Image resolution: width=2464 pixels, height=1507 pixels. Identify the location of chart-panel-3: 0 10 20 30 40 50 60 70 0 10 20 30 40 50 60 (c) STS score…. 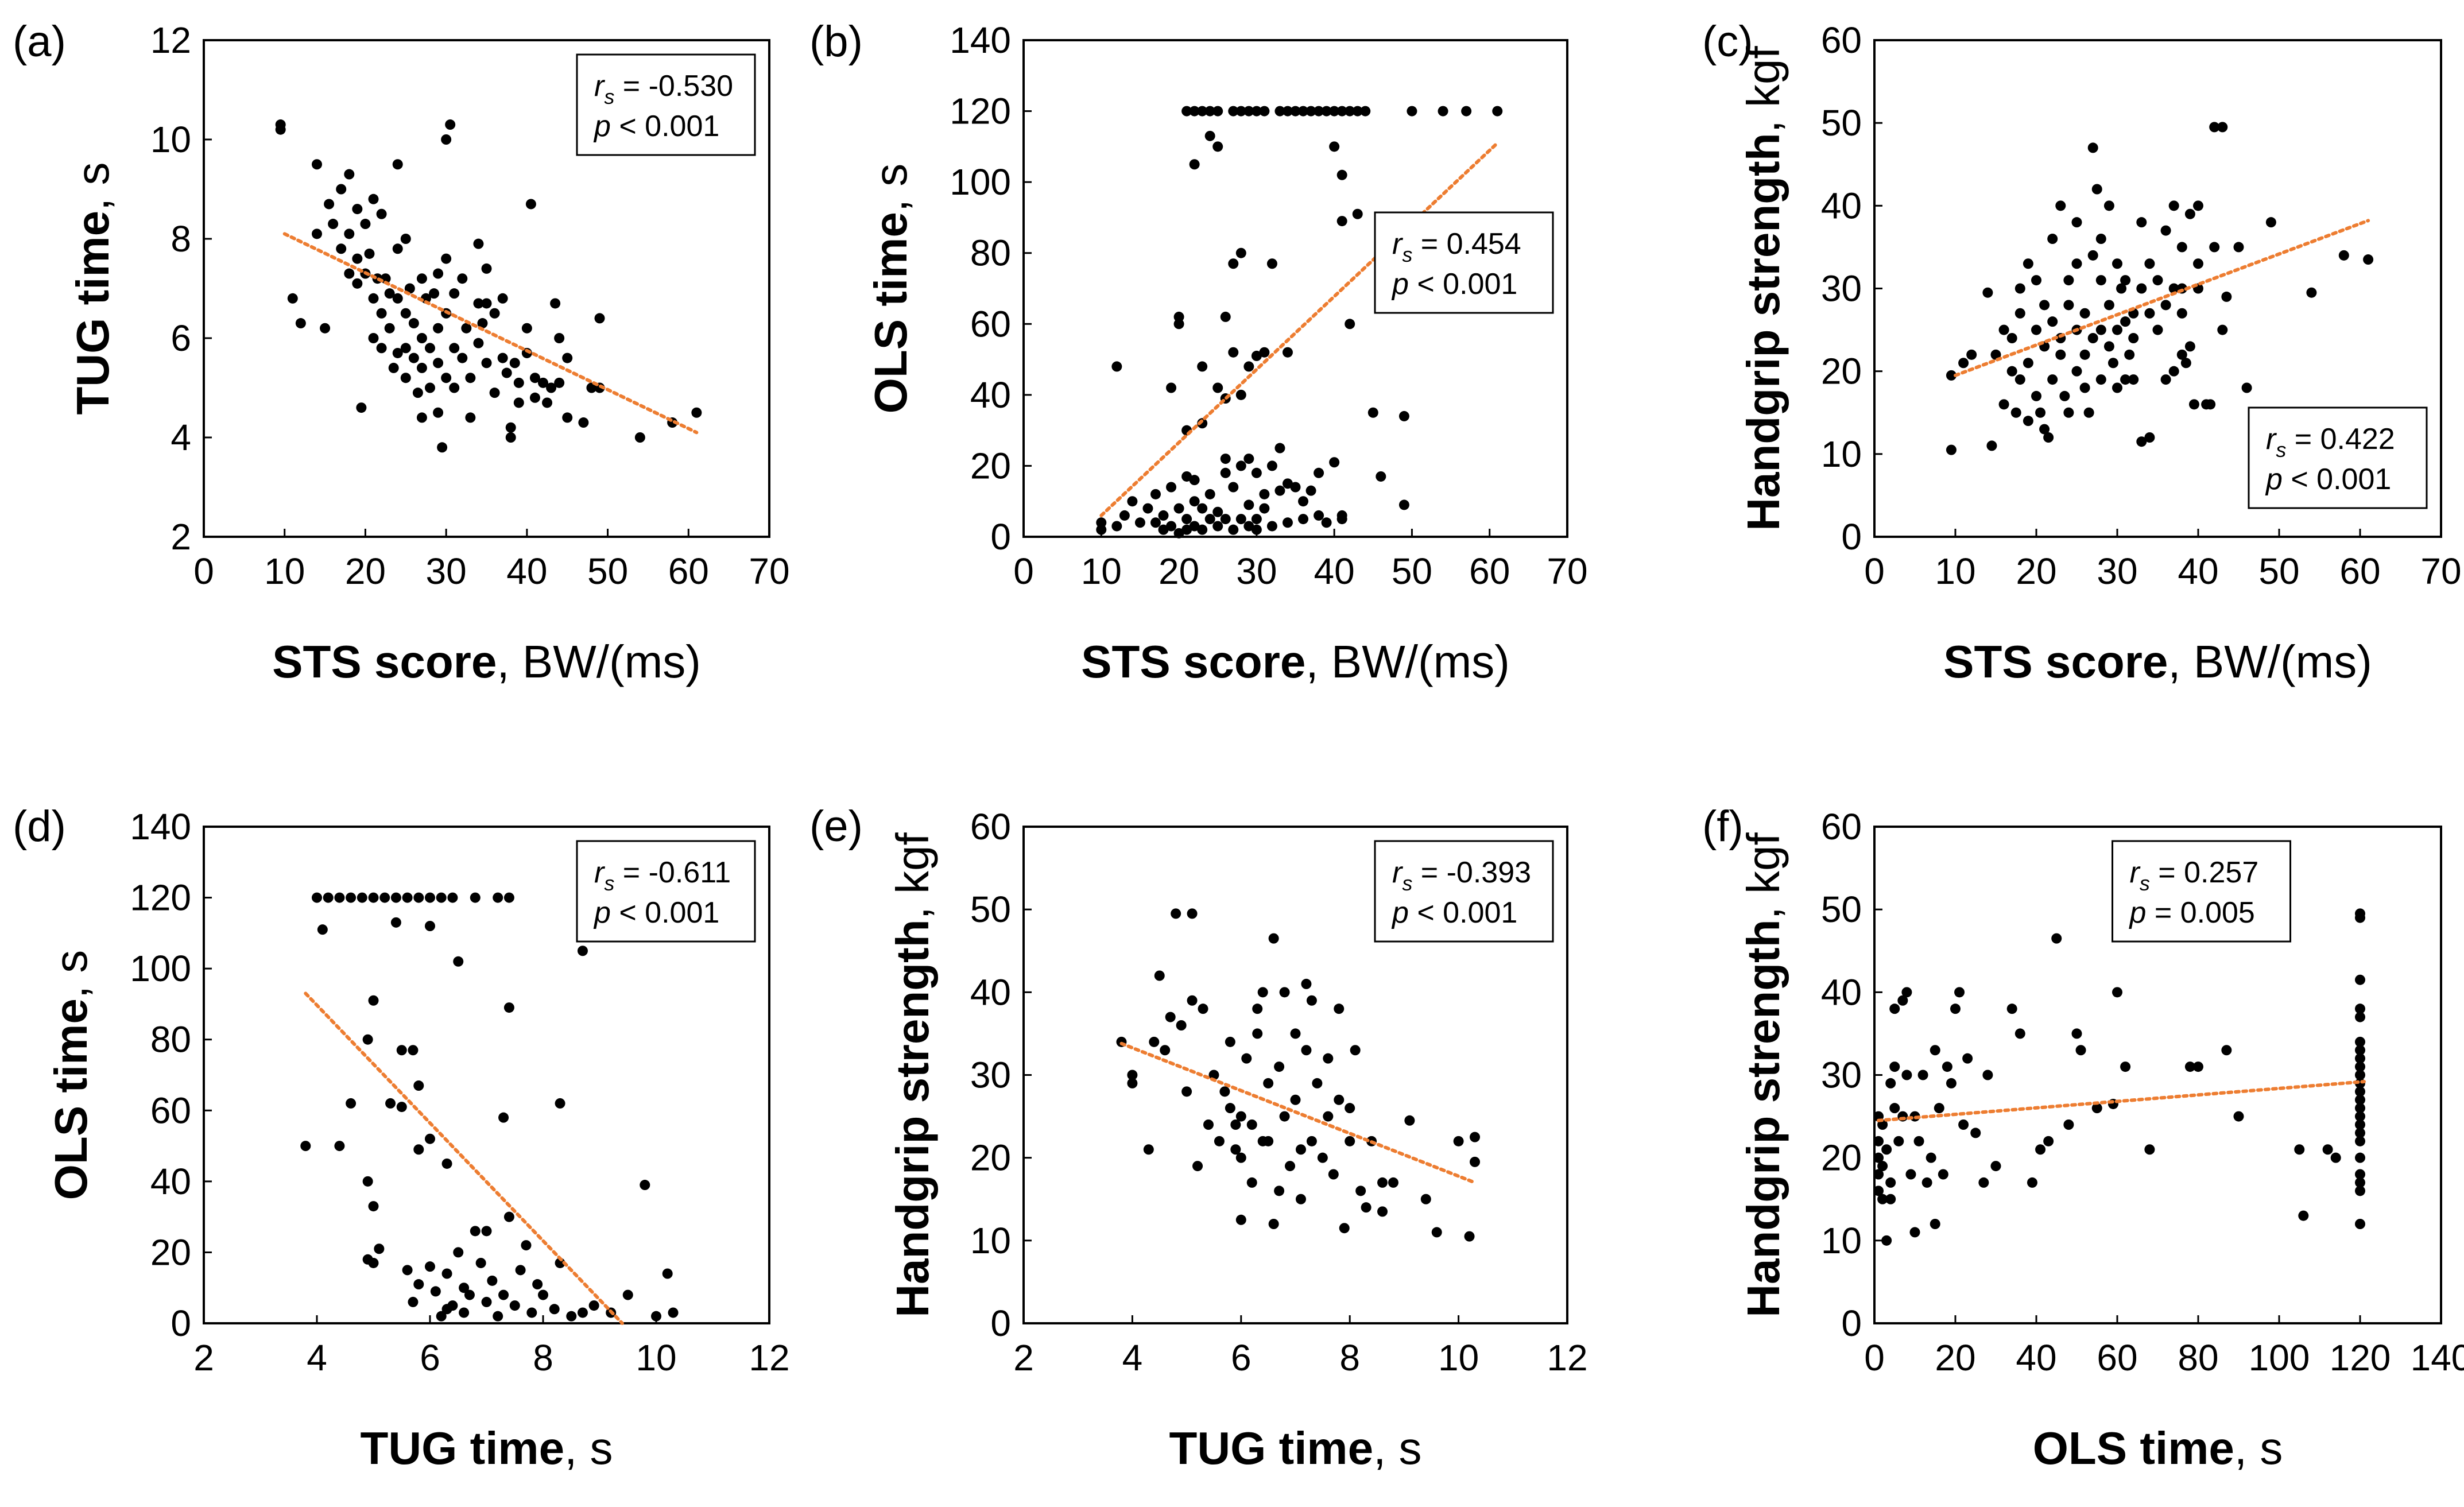
(2082, 352).